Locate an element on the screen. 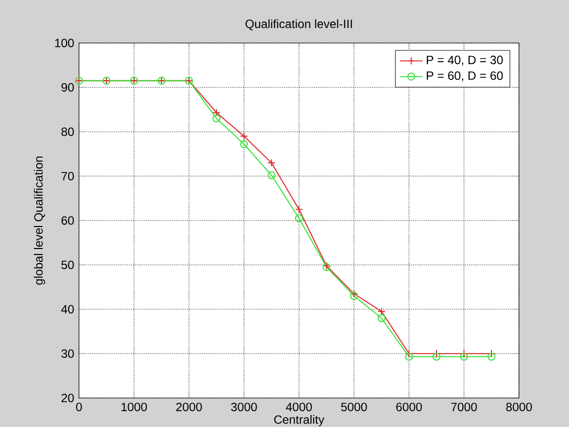  x-tick-label: 6000 is located at coordinates (409, 407).